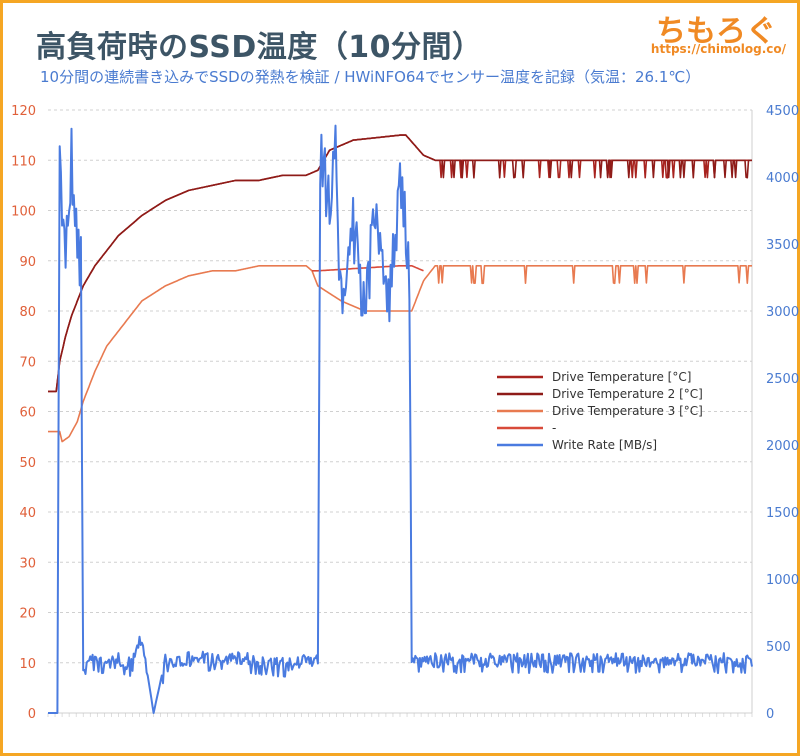 The height and width of the screenshot is (756, 800). What do you see at coordinates (716, 31) in the screenshot?
I see `site-logo: ちもろぐ` at bounding box center [716, 31].